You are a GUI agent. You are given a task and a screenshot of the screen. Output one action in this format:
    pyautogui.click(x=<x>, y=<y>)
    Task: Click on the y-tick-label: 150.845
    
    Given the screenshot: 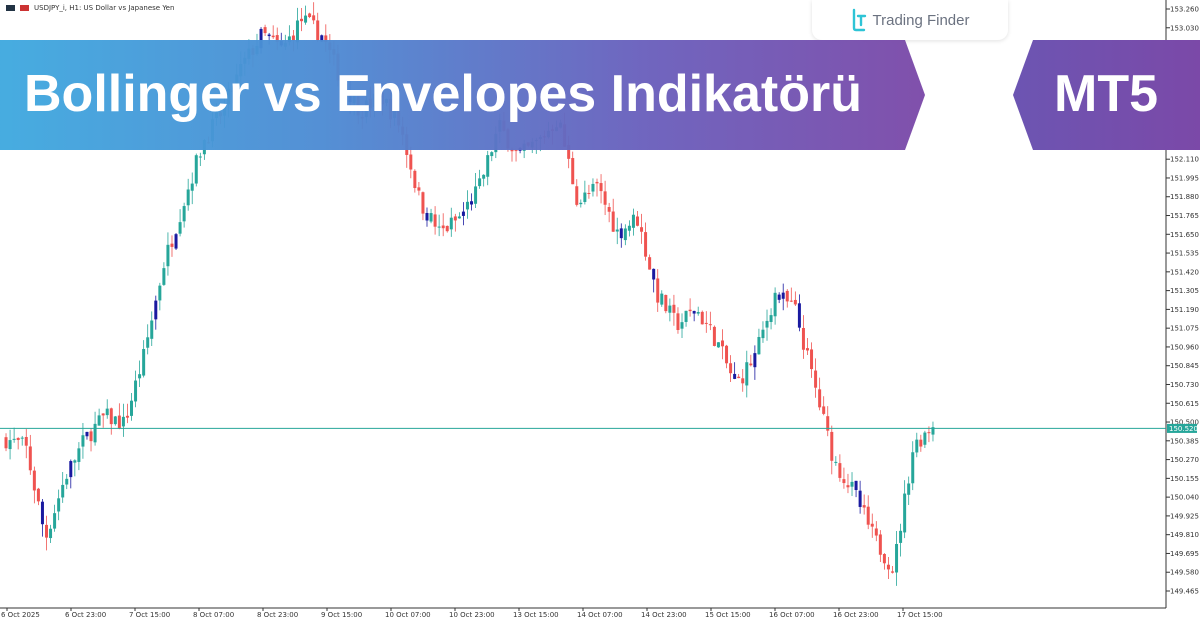 What is the action you would take?
    pyautogui.click(x=1184, y=366)
    